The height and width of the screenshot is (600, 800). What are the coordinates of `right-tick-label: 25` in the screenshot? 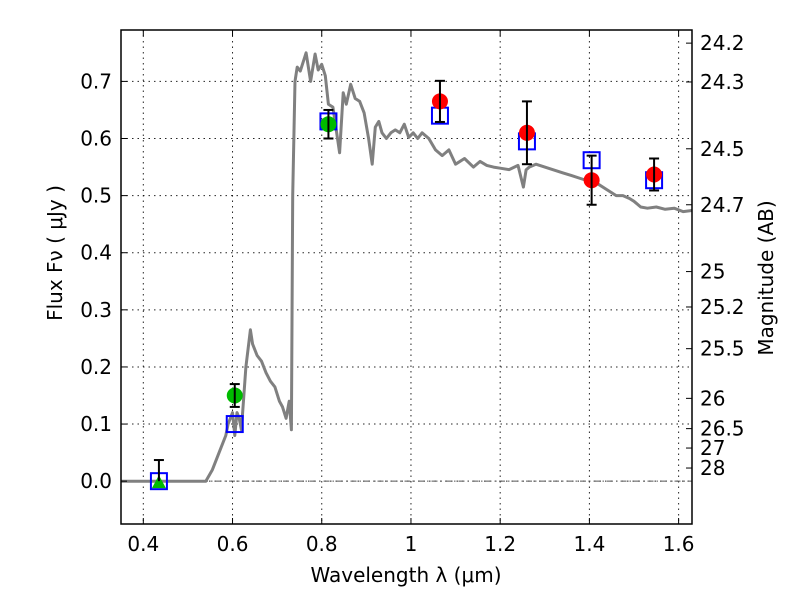 It's located at (712, 272).